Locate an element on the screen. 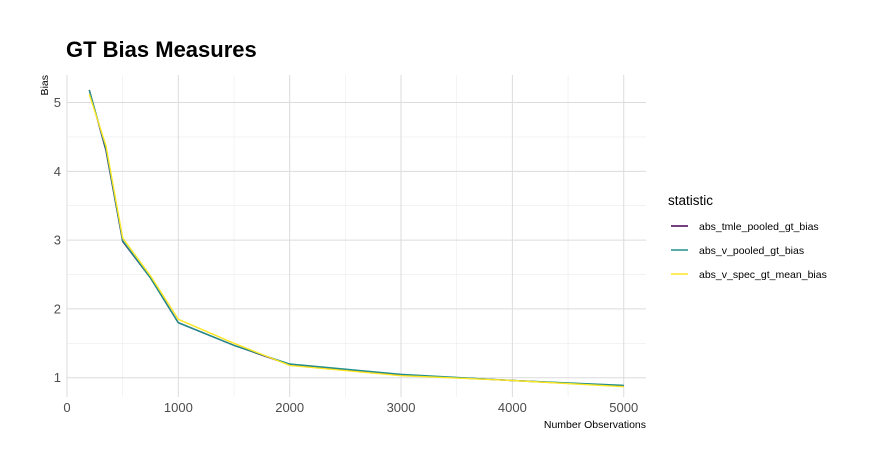 The height and width of the screenshot is (471, 870). y-tick-label: 3 is located at coordinates (57, 240).